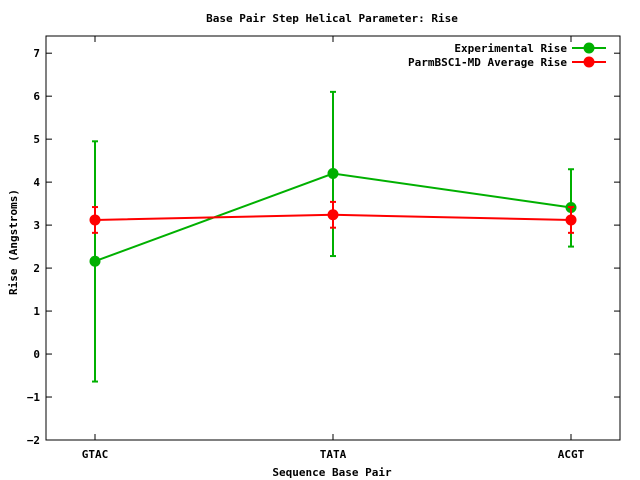 The image size is (640, 480). What do you see at coordinates (36, 268) in the screenshot?
I see `y-tick-label: 2` at bounding box center [36, 268].